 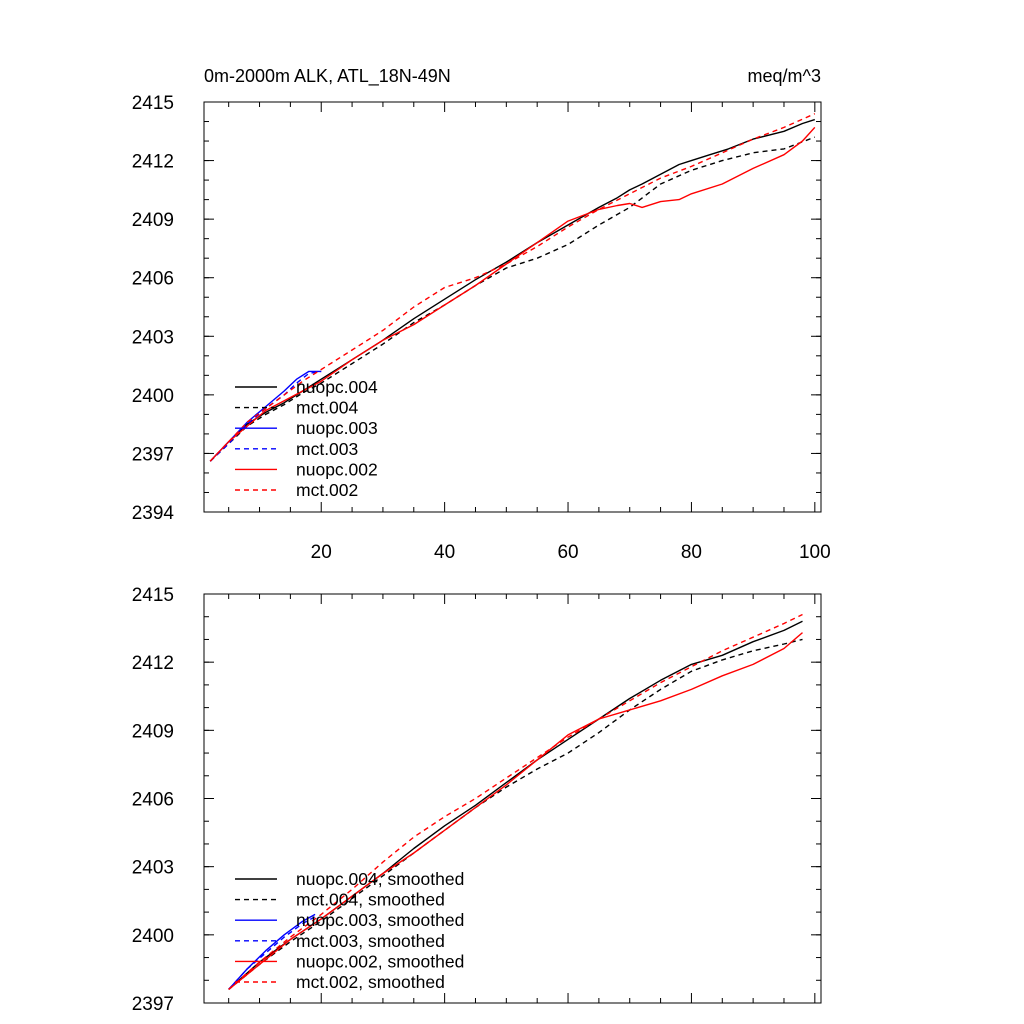 I want to click on legend-label: nuopc.004, so click(x=337, y=387).